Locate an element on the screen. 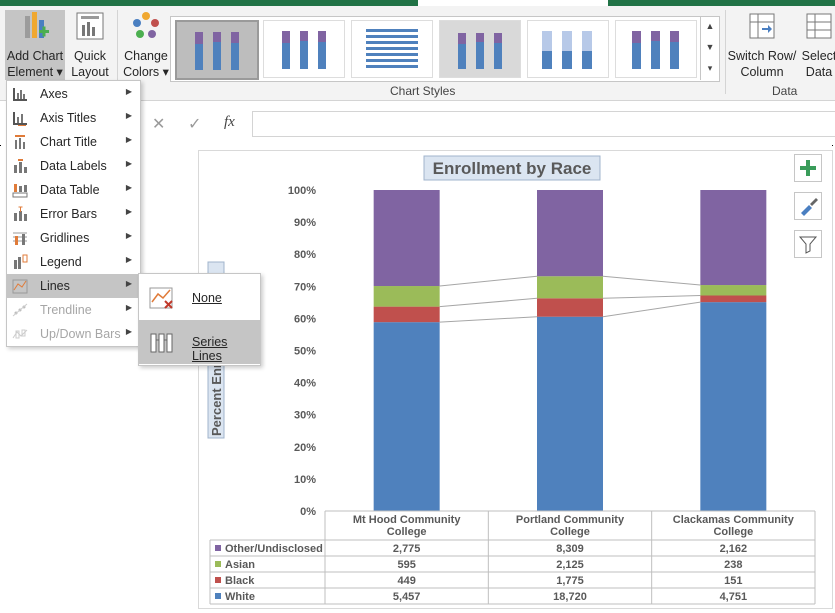 This screenshot has width=835, height=613. menu-item-gridlines: Gridlines ▶ is located at coordinates (73, 238).